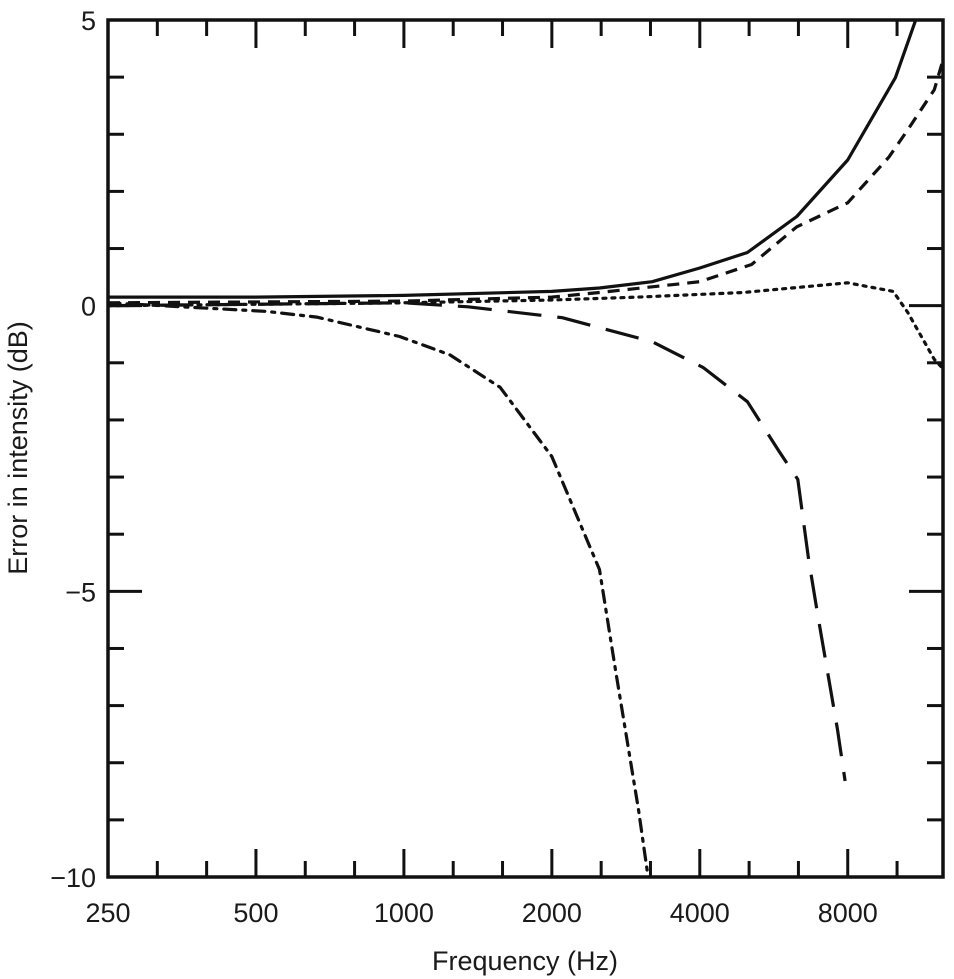 The width and height of the screenshot is (954, 979). Describe the element at coordinates (255, 913) in the screenshot. I see `x-tick-label: 500` at that location.